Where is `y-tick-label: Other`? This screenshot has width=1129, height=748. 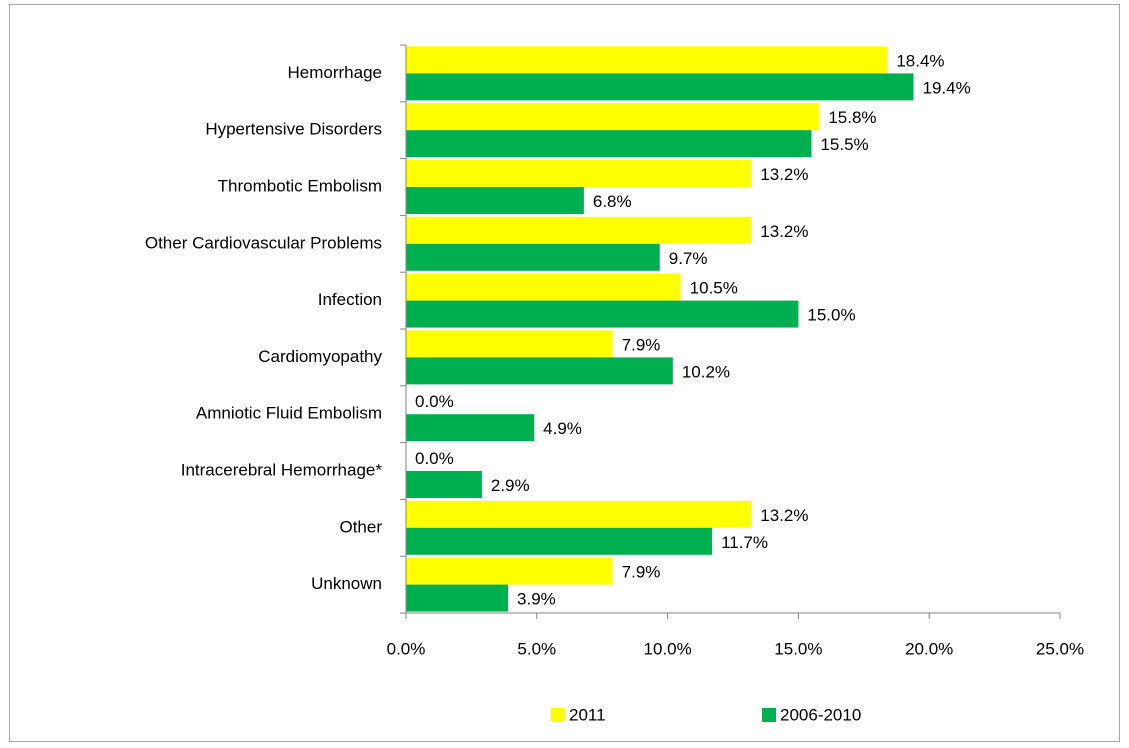 y-tick-label: Other is located at coordinates (360, 526).